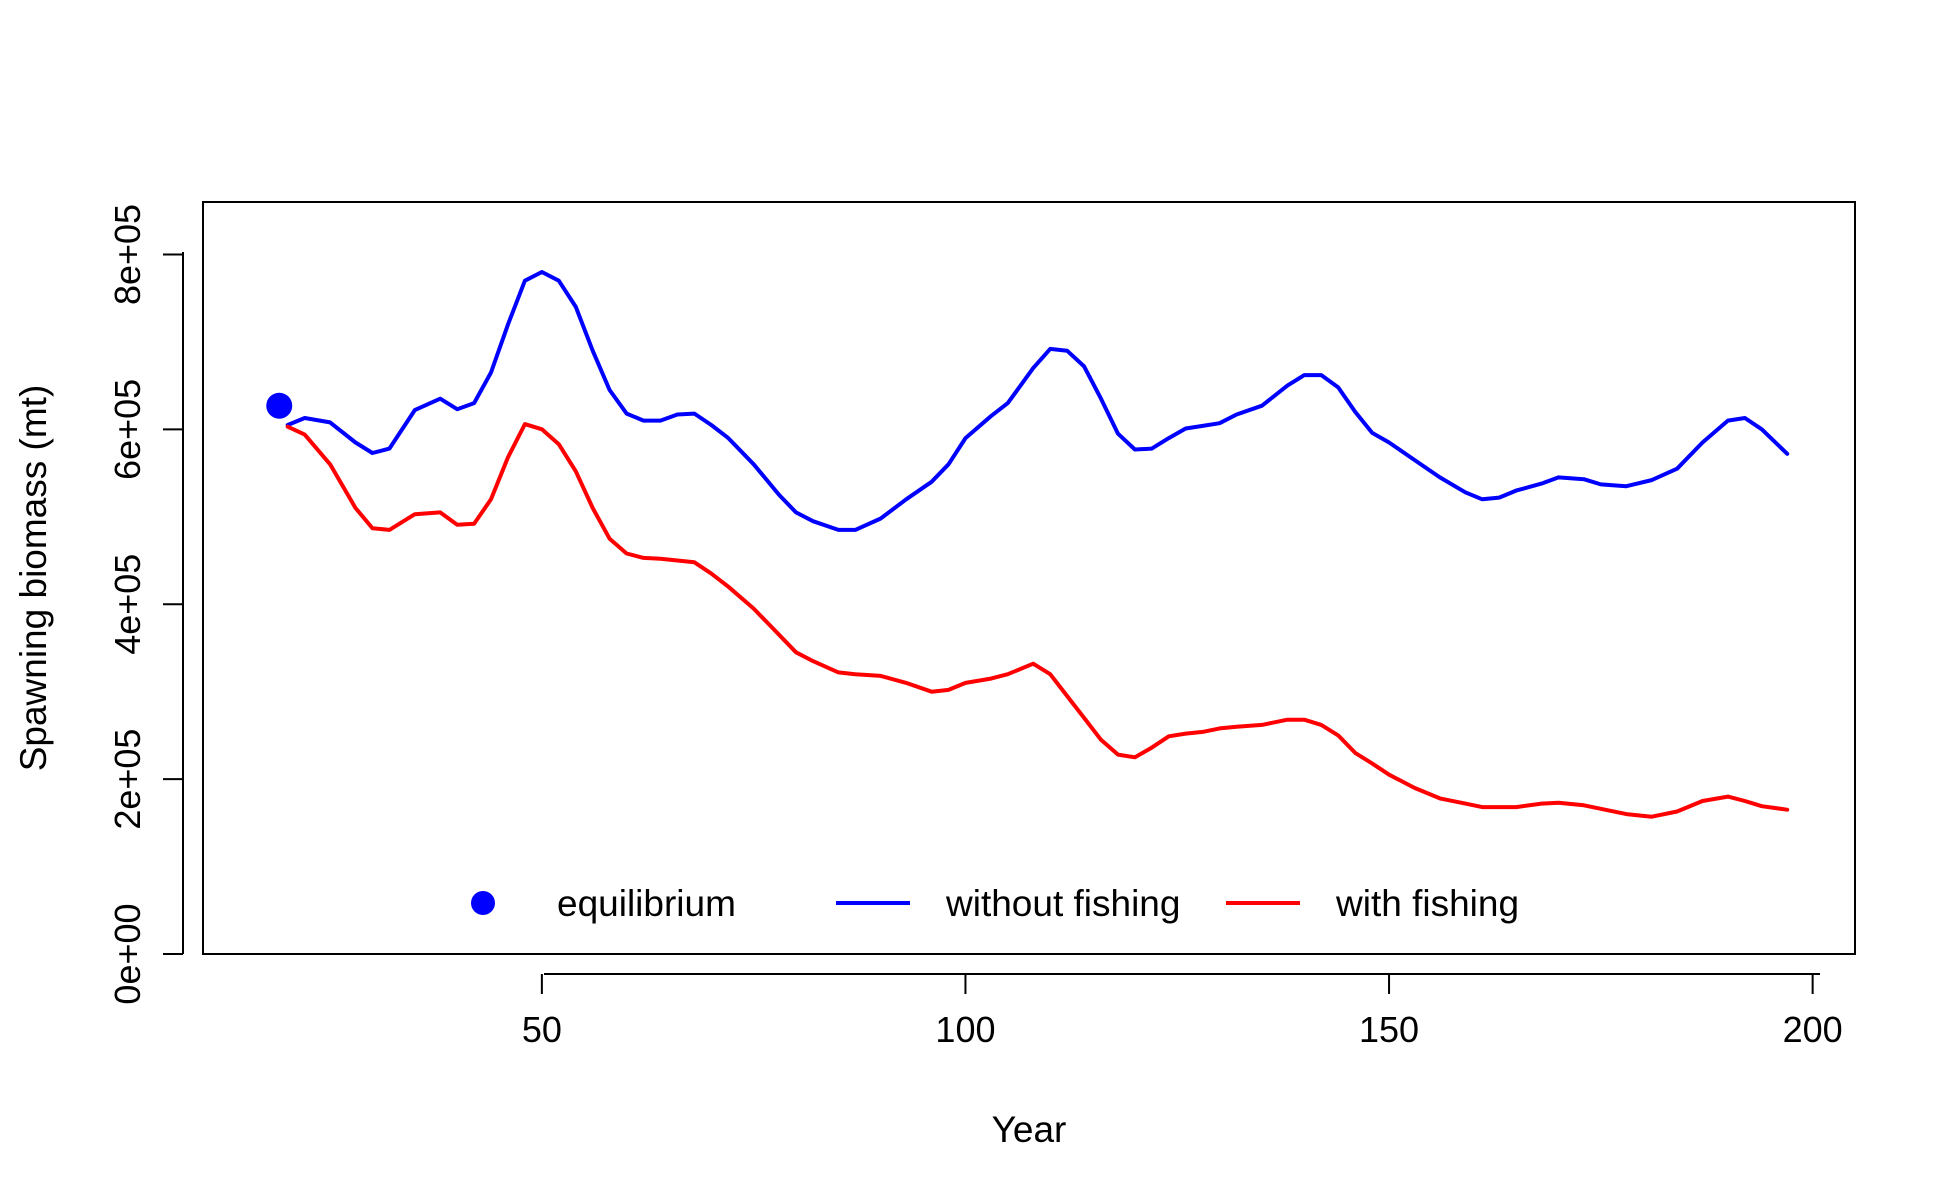  I want to click on y-tick-label: 4e+05, so click(127, 604).